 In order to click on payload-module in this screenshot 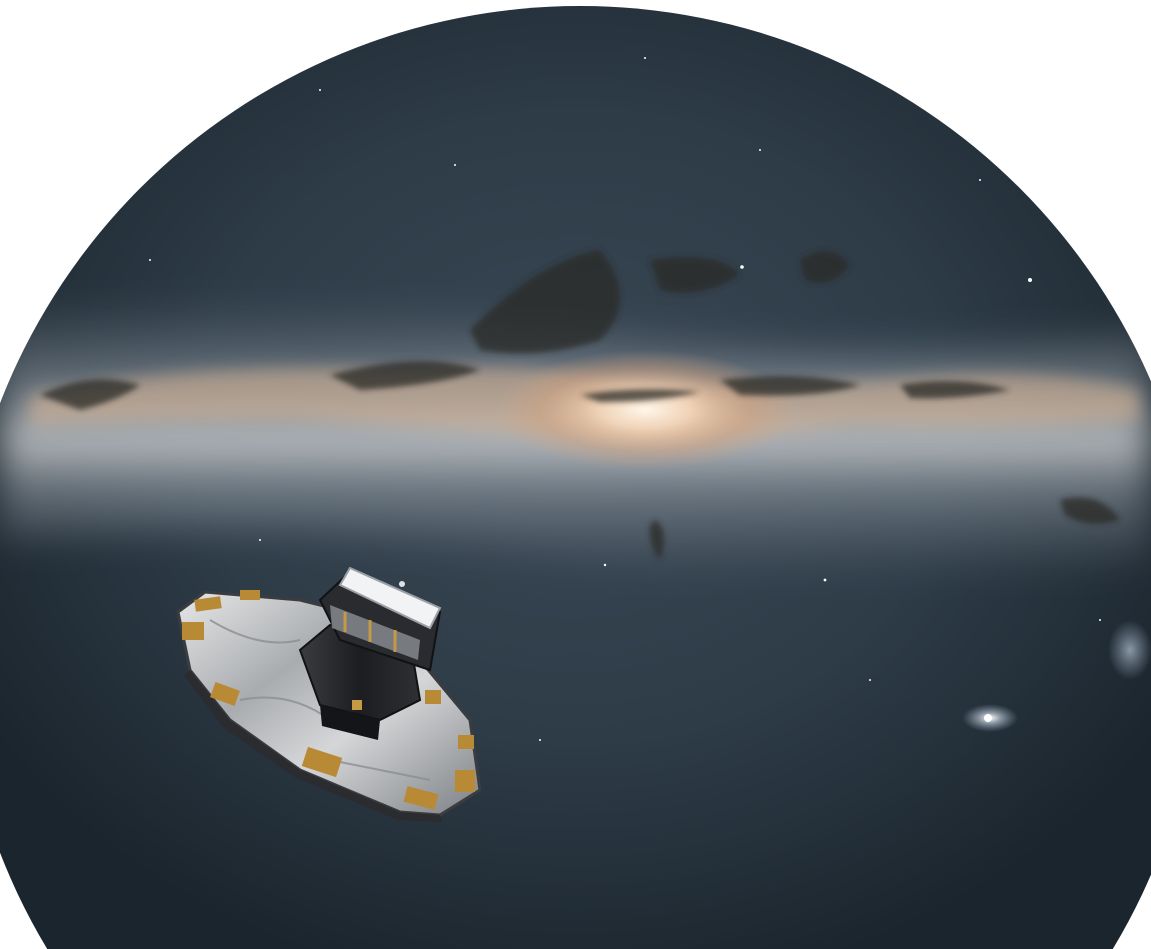, I will do `click(380, 619)`.